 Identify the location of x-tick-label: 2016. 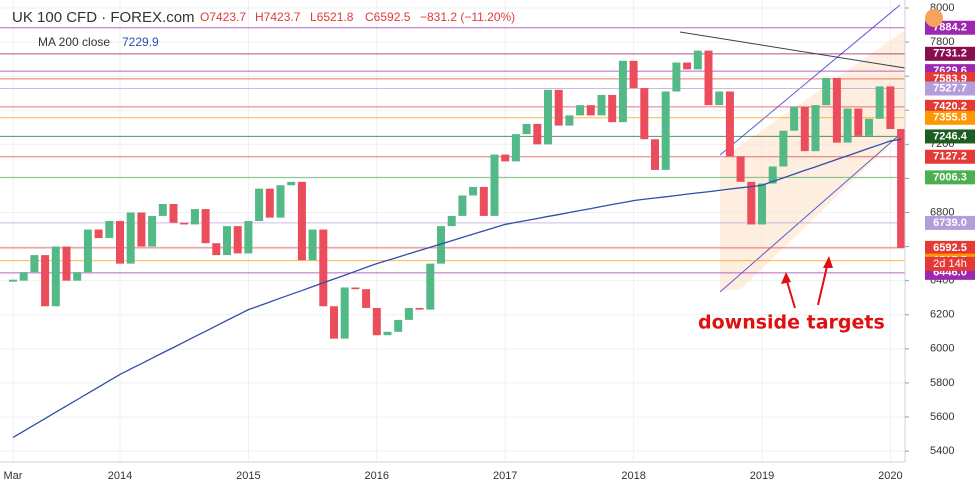
(377, 476).